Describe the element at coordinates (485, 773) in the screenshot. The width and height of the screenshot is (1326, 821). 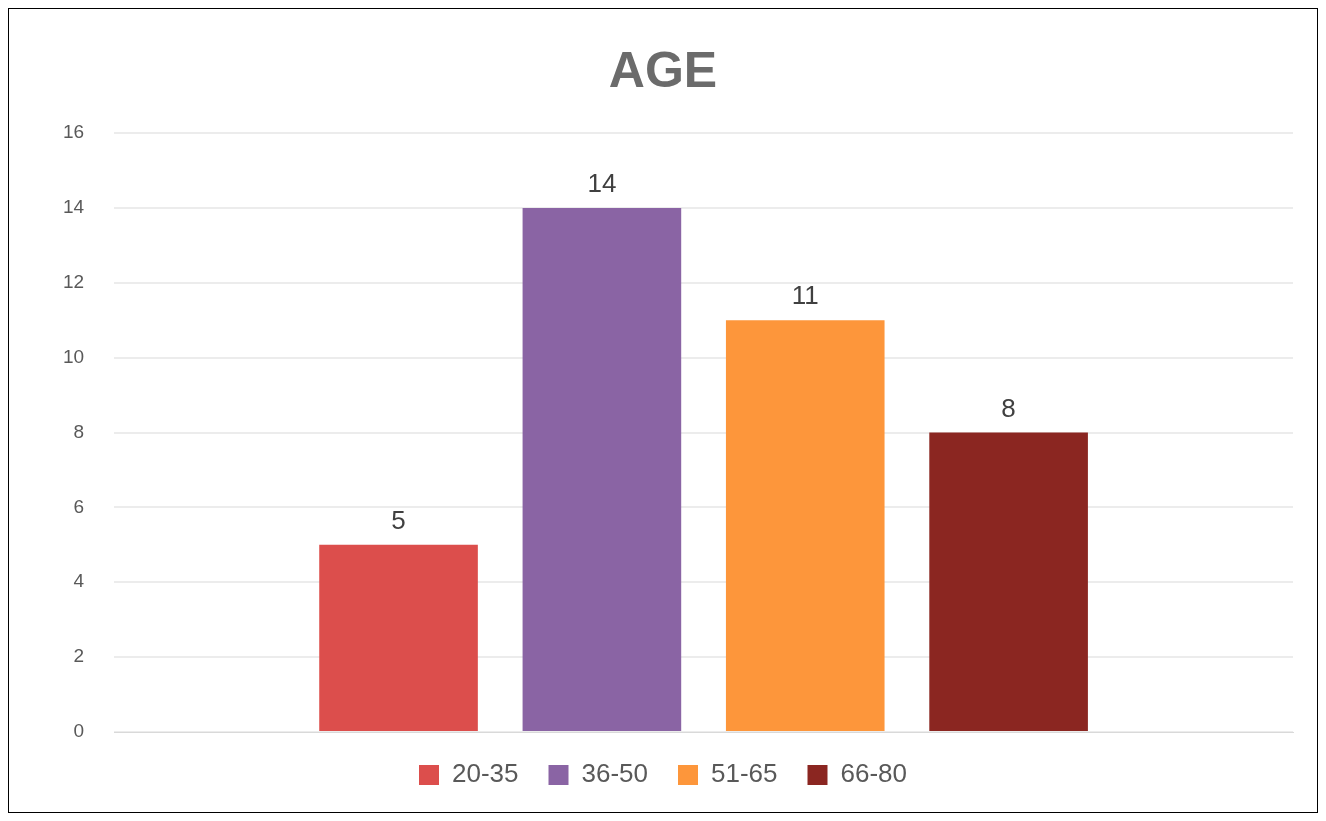
I see `legend-label: 20-35` at that location.